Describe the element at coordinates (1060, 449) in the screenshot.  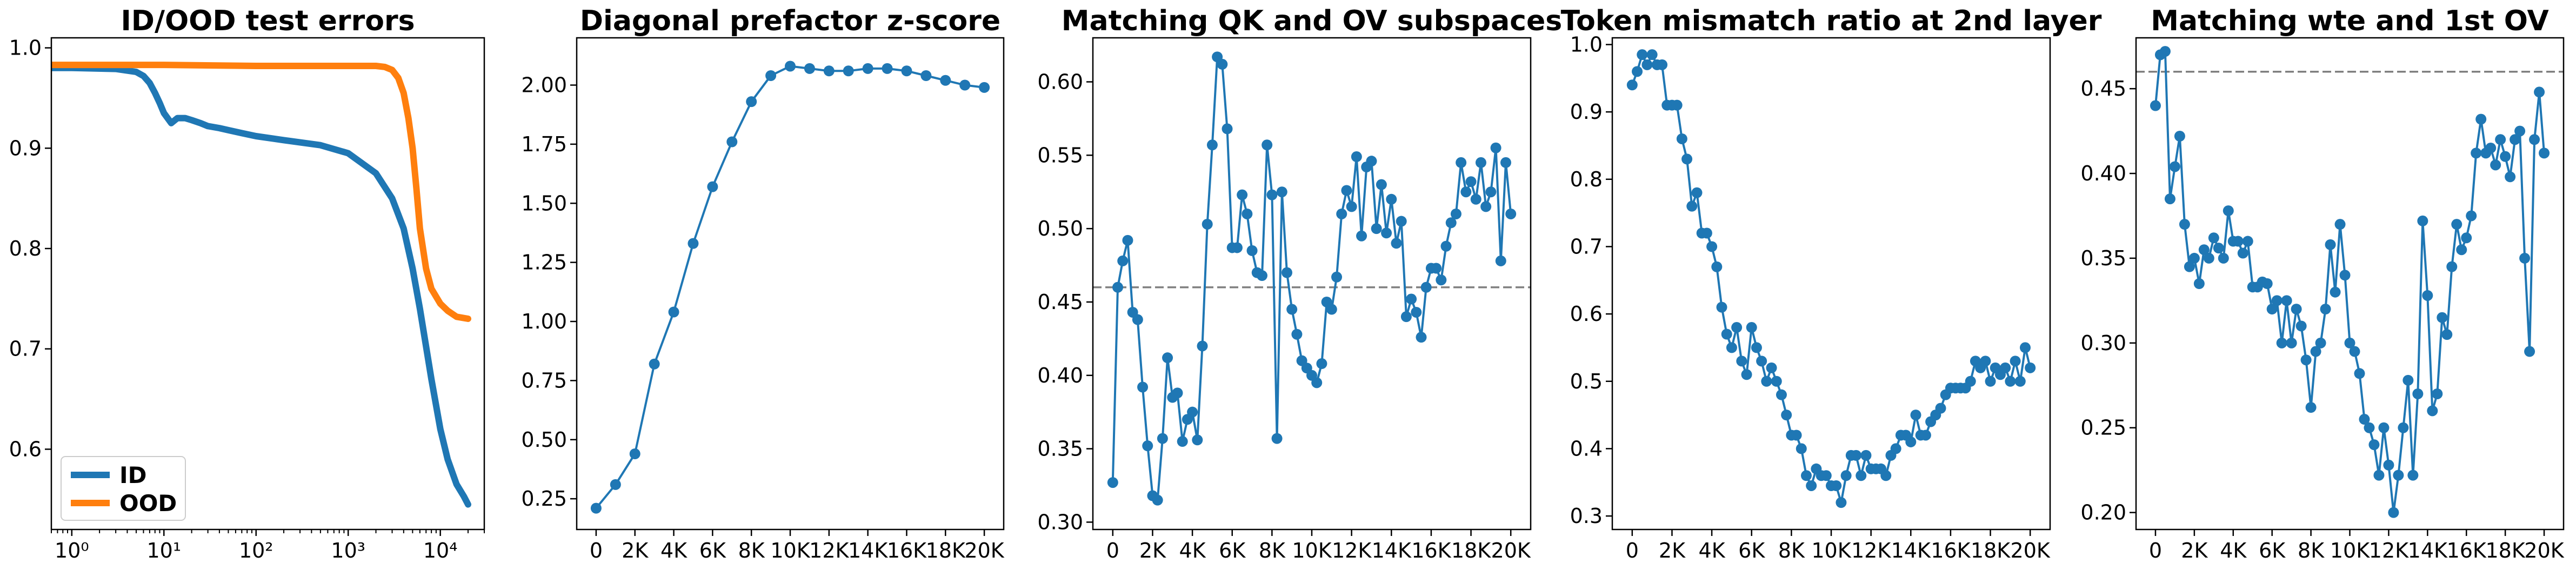
I see `y-tick-label: 0.35` at that location.